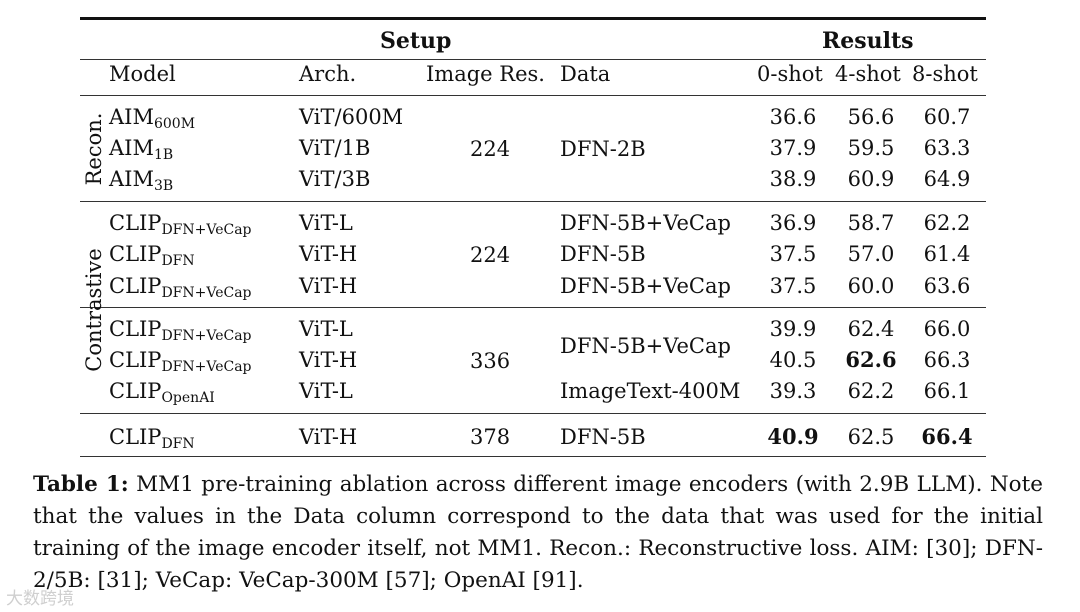 The height and width of the screenshot is (612, 1080). What do you see at coordinates (335, 179) in the screenshot?
I see `arch-cell: ViT/3B` at bounding box center [335, 179].